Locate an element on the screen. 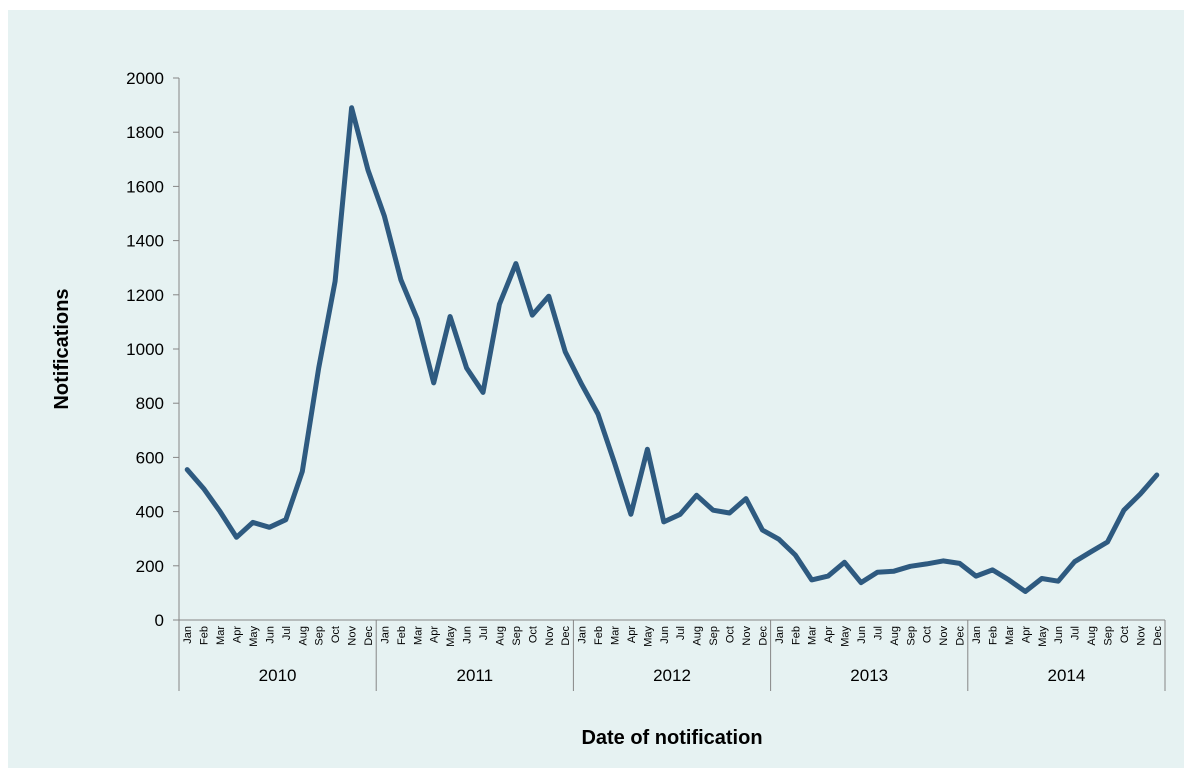  year-label: 2010 is located at coordinates (278, 675).